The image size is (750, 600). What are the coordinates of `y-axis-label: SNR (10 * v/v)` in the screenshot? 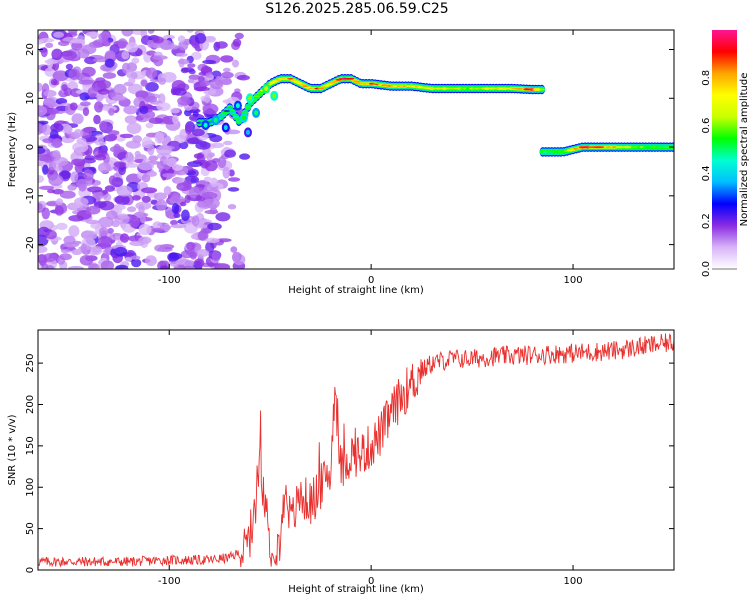 It's located at (12, 449).